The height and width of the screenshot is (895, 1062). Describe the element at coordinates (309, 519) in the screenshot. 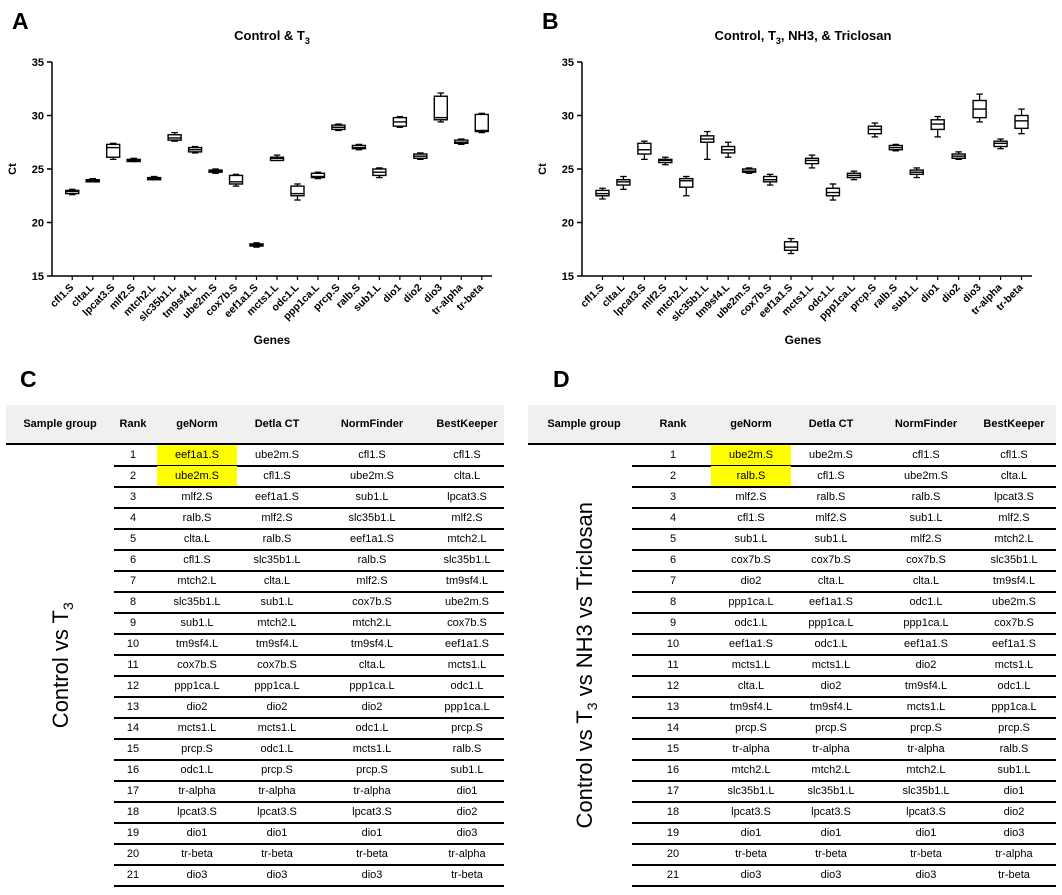

I see `table-row: 4 ralb.S mlf2.S slc35b1.L mlf2.S` at that location.